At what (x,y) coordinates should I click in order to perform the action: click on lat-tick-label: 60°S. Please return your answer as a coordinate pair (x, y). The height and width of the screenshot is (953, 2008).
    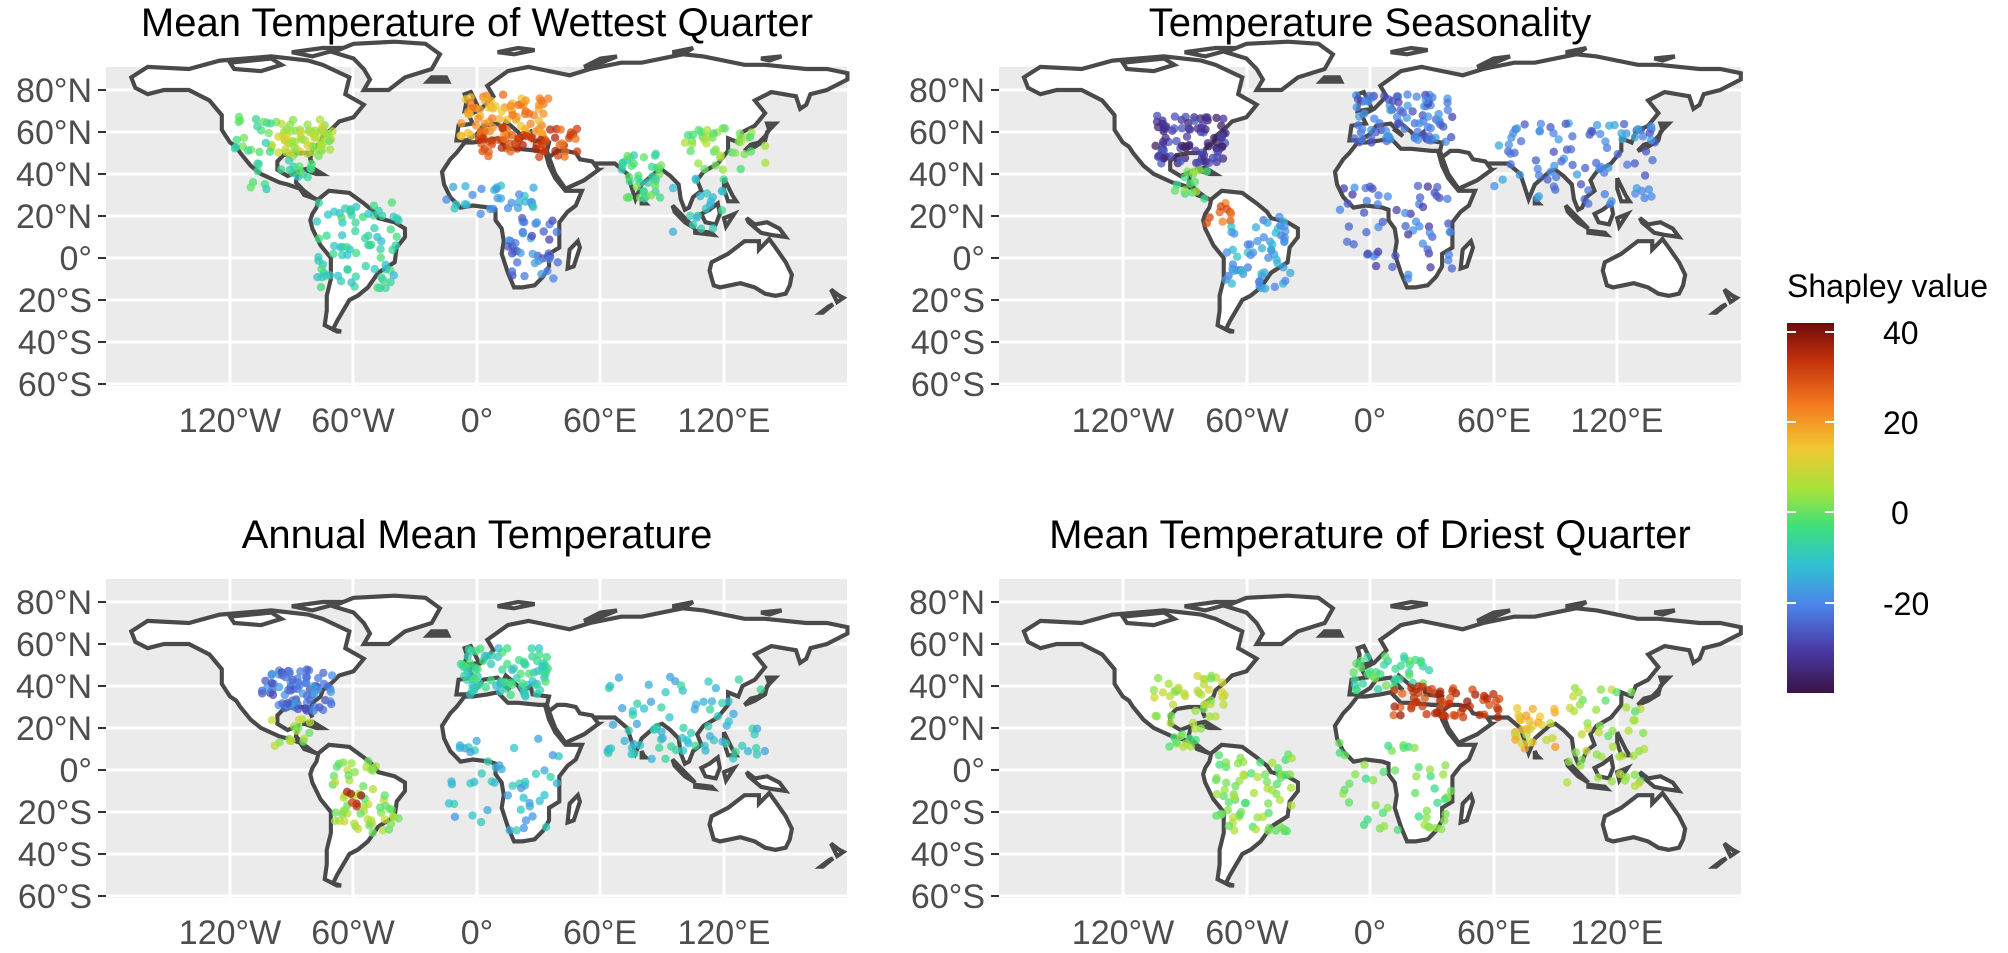
    Looking at the image, I should click on (948, 897).